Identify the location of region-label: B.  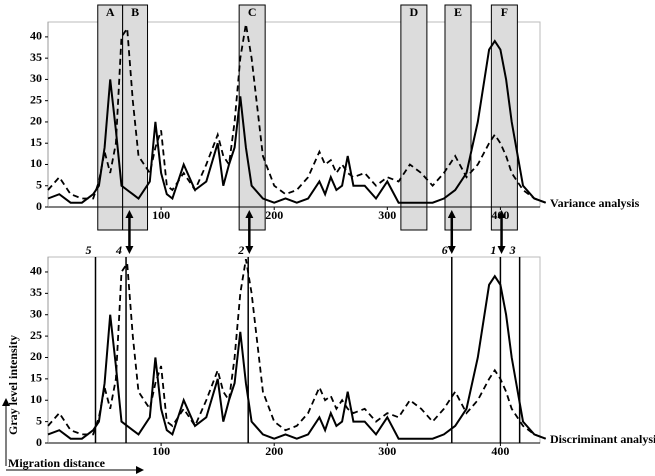
(135, 12).